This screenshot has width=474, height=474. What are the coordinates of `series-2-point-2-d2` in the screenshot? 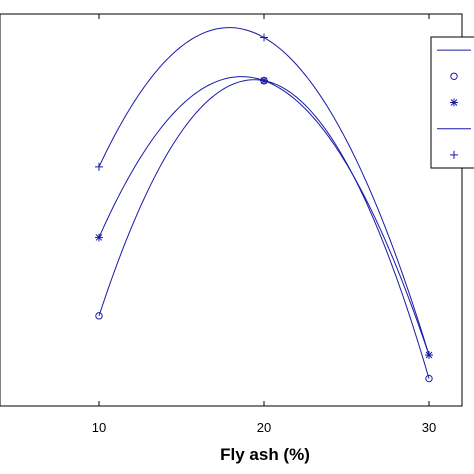 It's located at (264, 80).